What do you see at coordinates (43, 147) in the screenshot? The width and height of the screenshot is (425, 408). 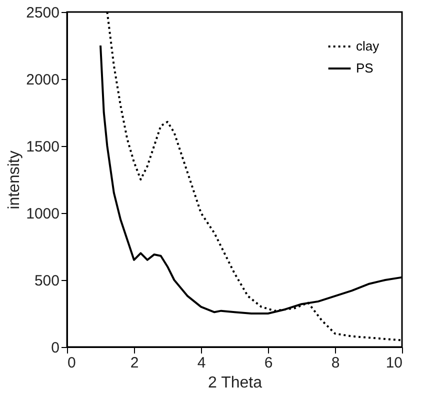 I see `y-tick-label: 1500` at bounding box center [43, 147].